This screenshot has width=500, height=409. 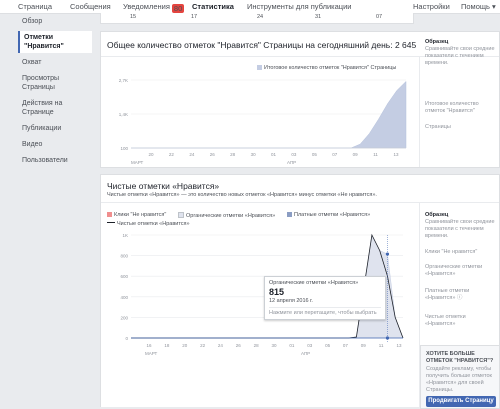 What do you see at coordinates (55, 42) in the screenshot?
I see `sidebar-item-likes: Отметки "Нравится"` at bounding box center [55, 42].